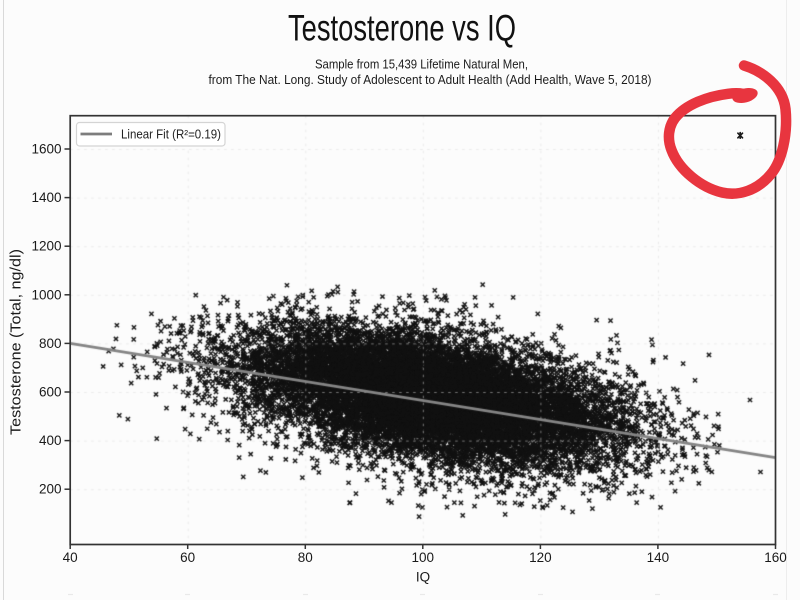 Image resolution: width=800 pixels, height=600 pixels. Describe the element at coordinates (540, 557) in the screenshot. I see `svg-text: 120` at that location.